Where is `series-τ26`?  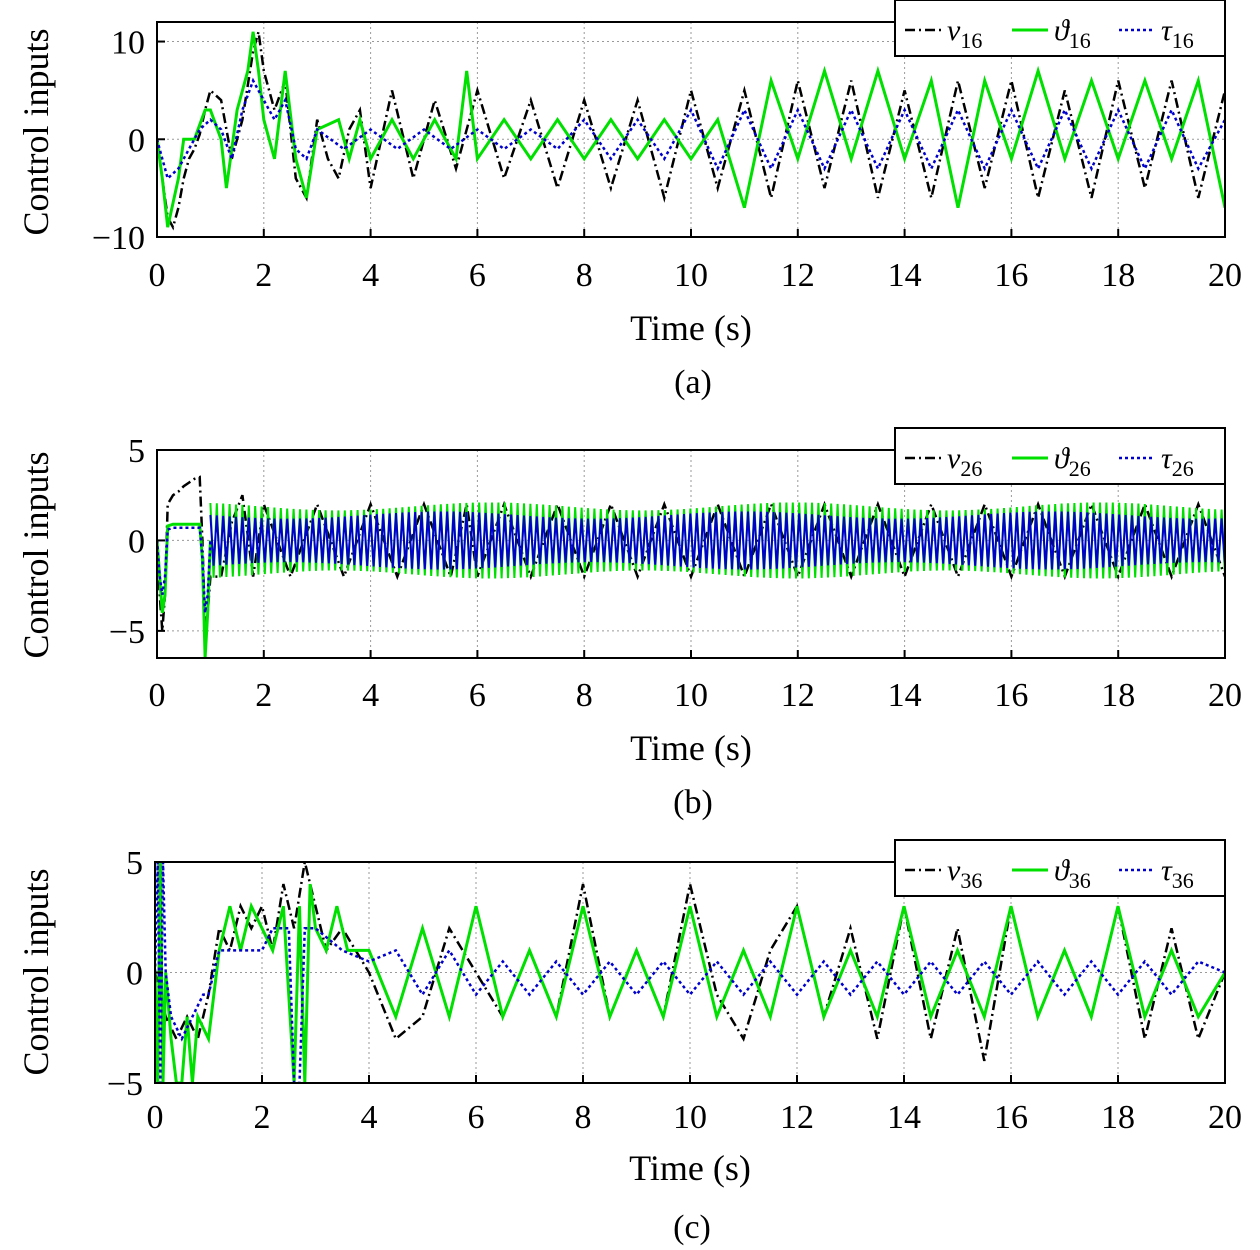 series-τ26 is located at coordinates (691, 562).